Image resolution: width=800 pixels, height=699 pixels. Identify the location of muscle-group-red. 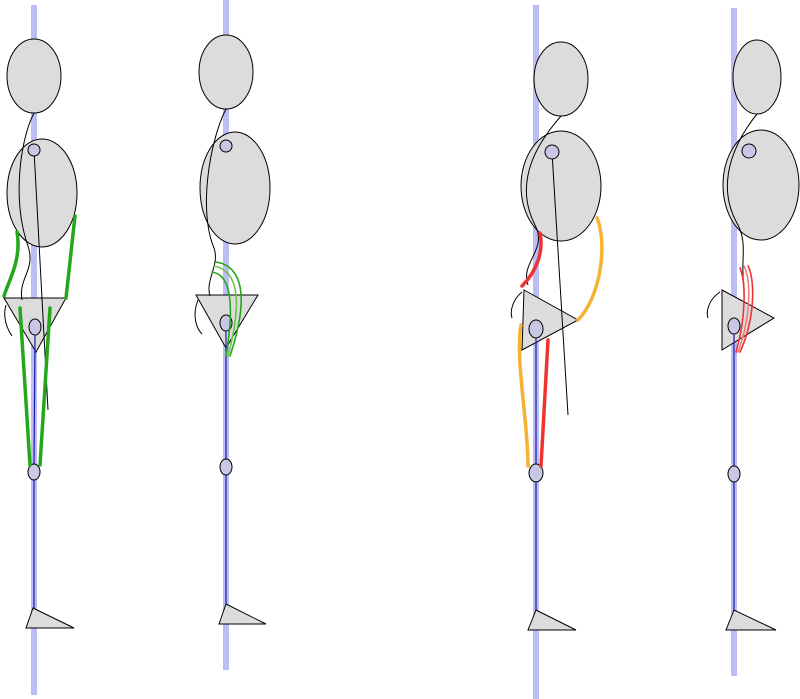
(744, 309).